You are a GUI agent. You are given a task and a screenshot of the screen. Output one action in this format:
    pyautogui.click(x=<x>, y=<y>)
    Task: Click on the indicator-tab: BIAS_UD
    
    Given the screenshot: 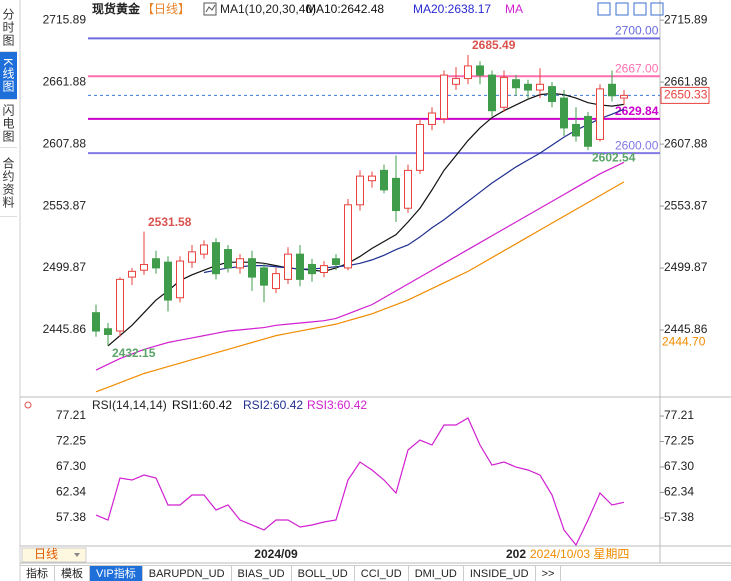 What is the action you would take?
    pyautogui.click(x=262, y=573)
    